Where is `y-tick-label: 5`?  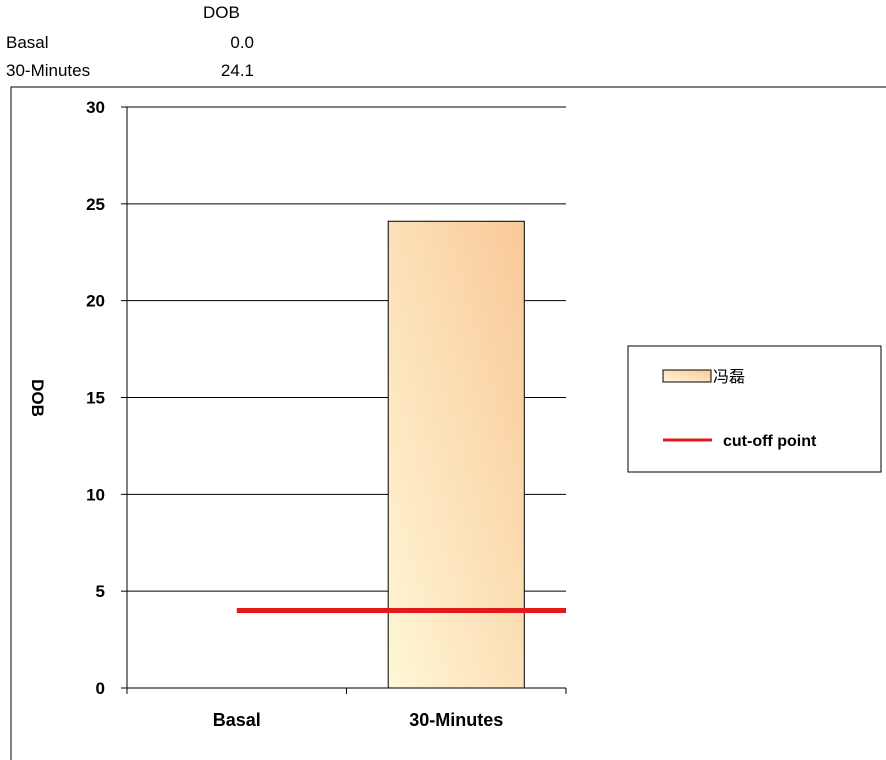 y-tick-label: 5 is located at coordinates (100, 591).